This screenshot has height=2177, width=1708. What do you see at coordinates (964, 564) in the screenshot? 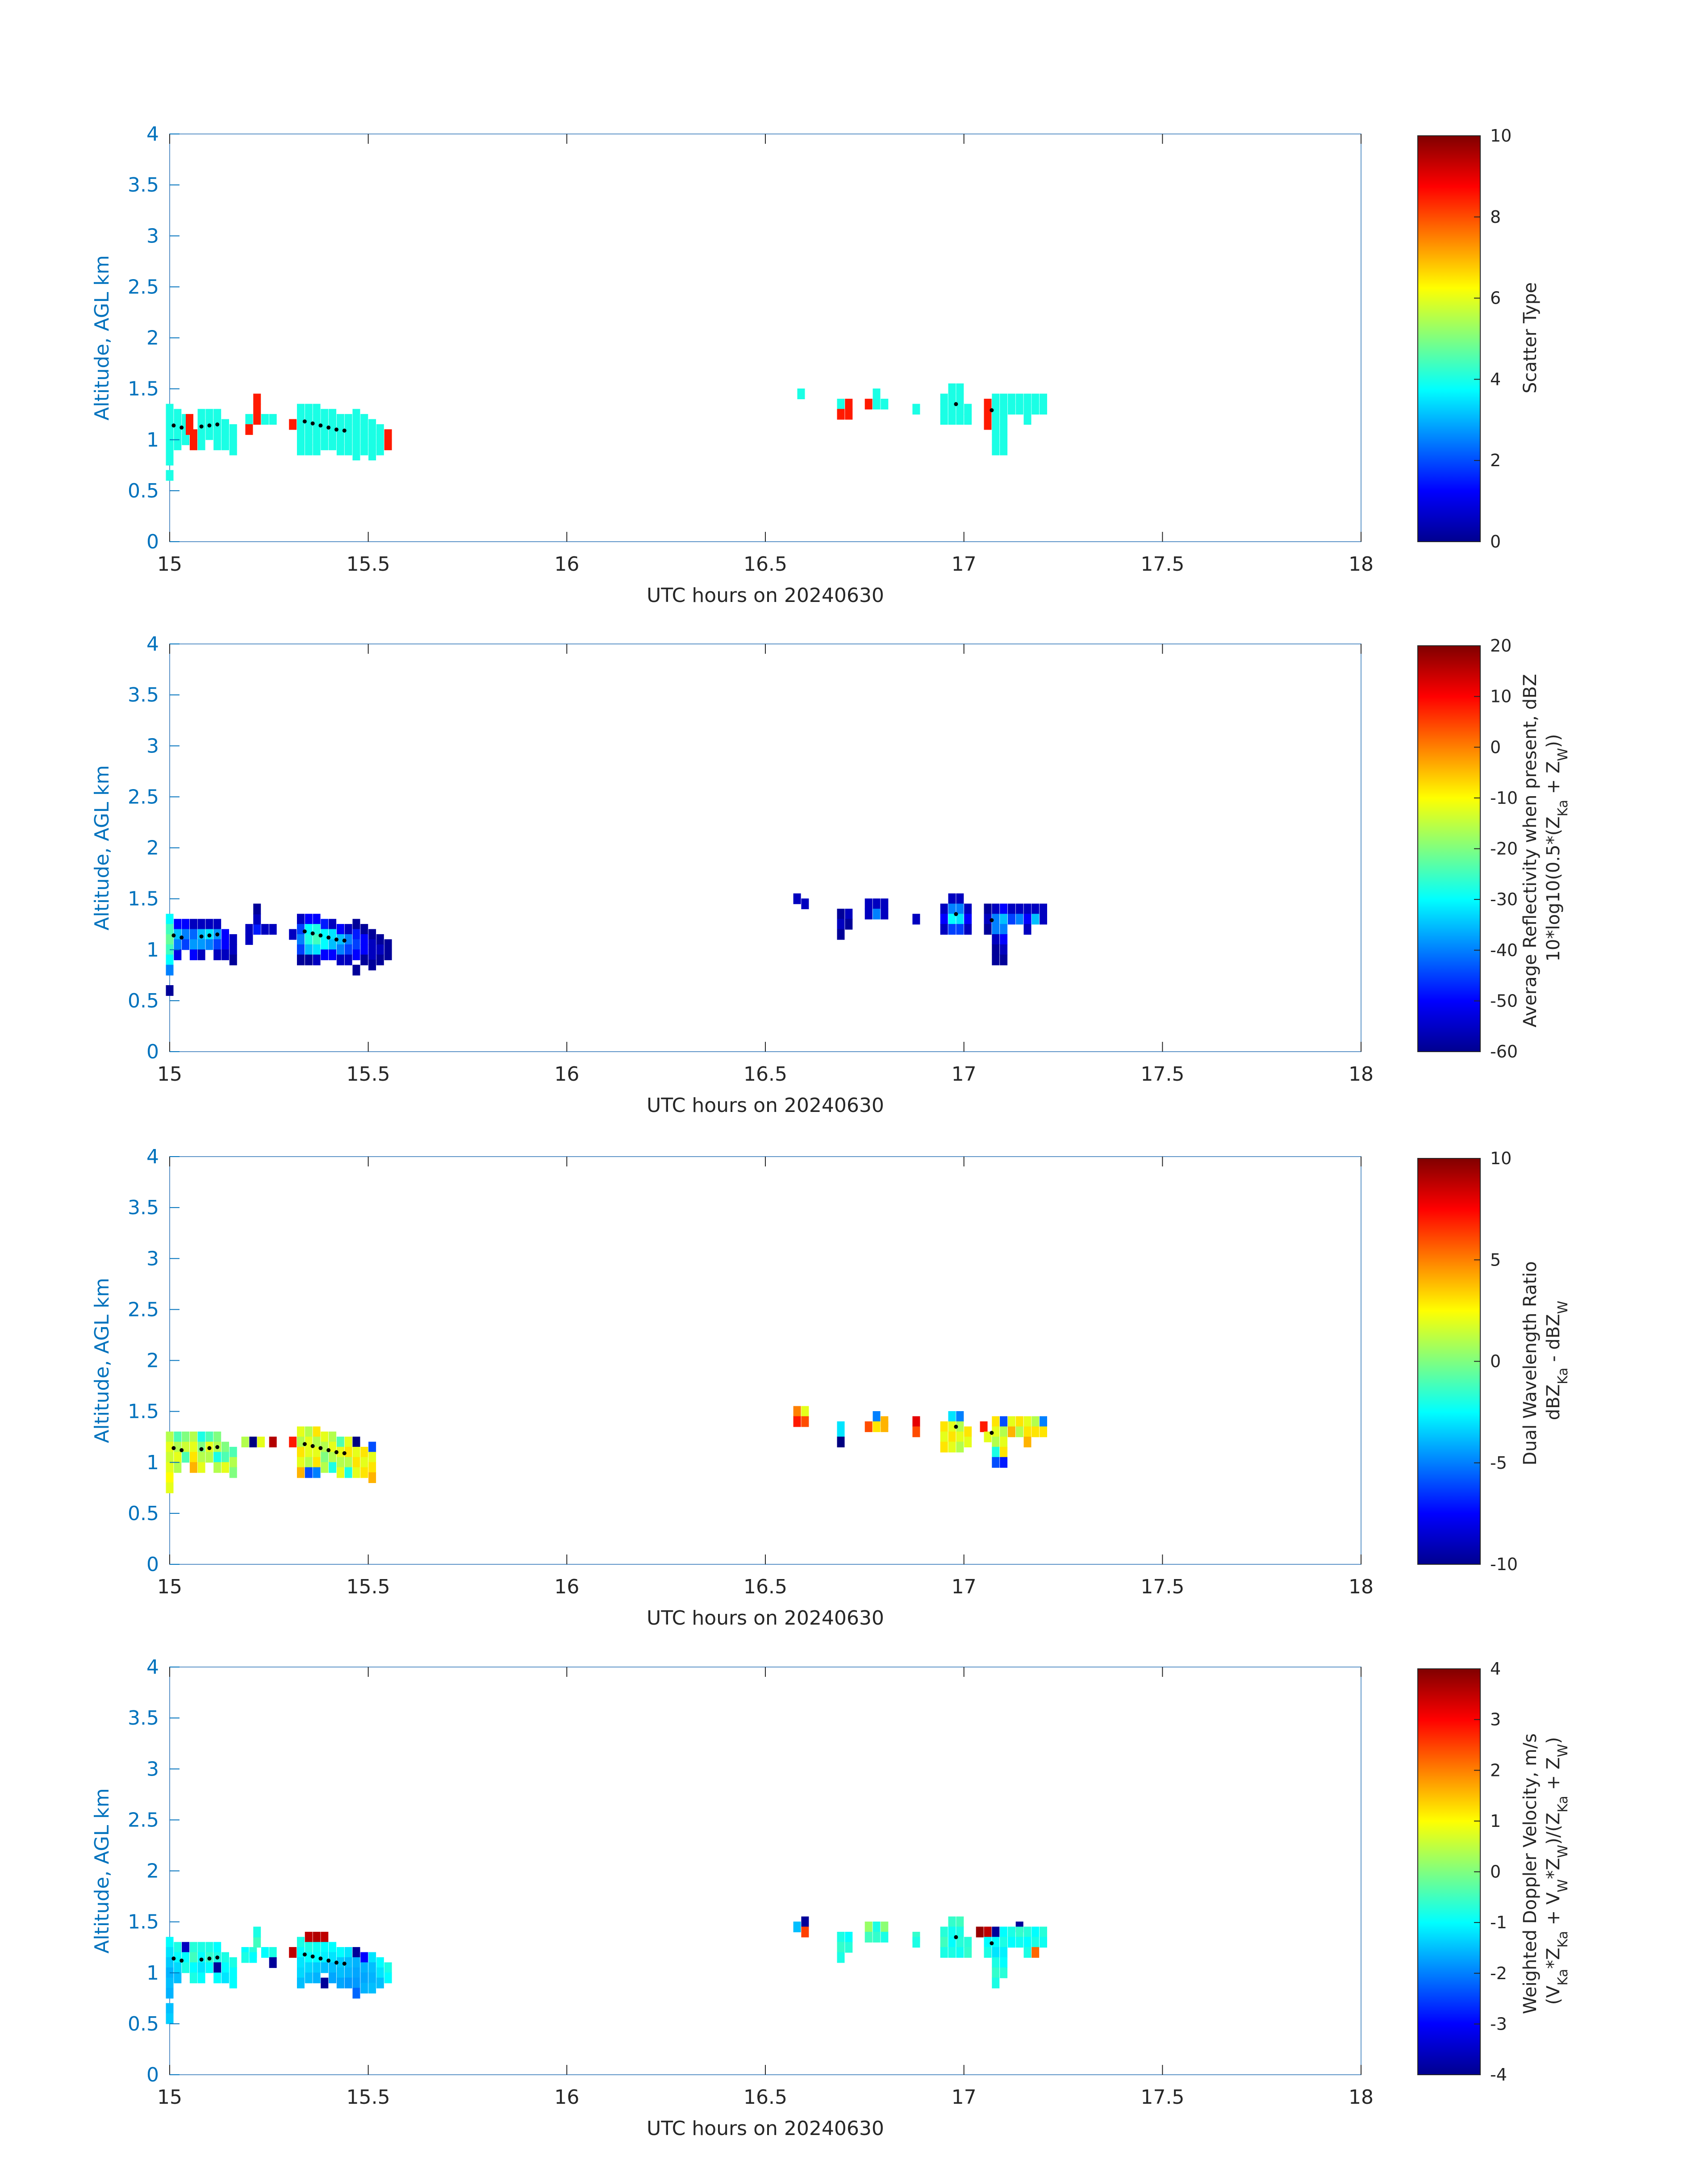
I see `x-tick-label: 17` at bounding box center [964, 564].